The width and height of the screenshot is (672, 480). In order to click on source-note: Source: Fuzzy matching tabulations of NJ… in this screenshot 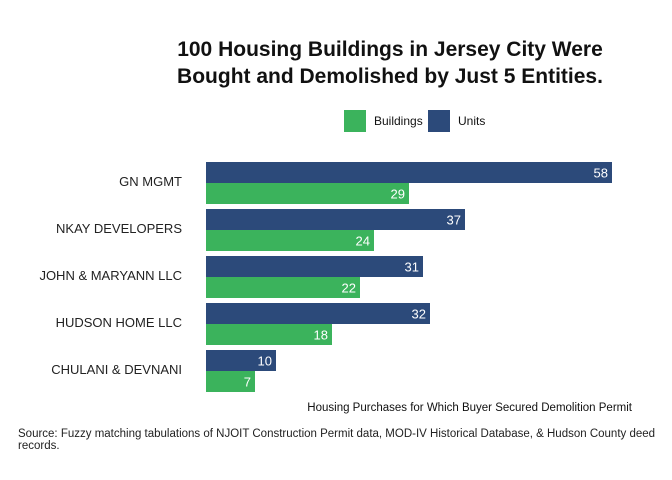, I will do `click(337, 440)`.